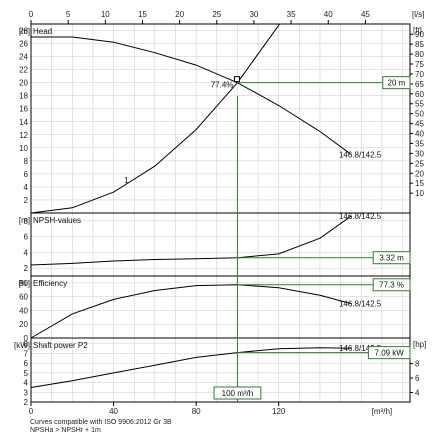  What do you see at coordinates (419, 163) in the screenshot?
I see `head-right-tick-label: 25` at bounding box center [419, 163].